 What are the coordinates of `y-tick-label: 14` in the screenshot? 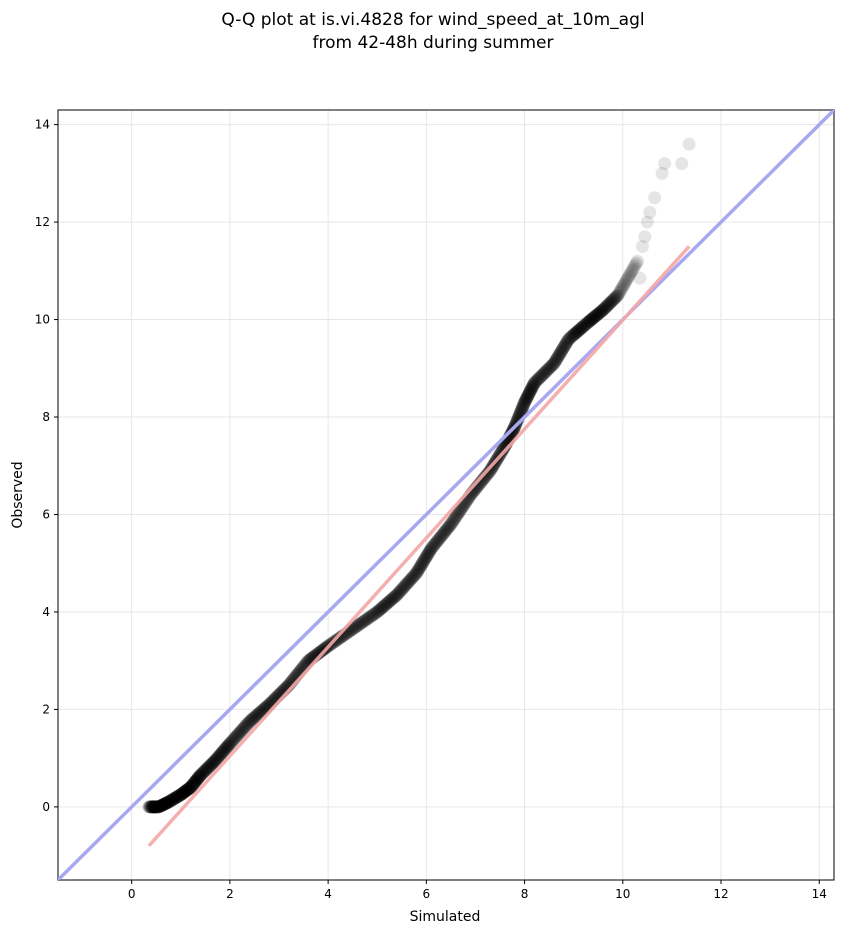 It's located at (42, 125).